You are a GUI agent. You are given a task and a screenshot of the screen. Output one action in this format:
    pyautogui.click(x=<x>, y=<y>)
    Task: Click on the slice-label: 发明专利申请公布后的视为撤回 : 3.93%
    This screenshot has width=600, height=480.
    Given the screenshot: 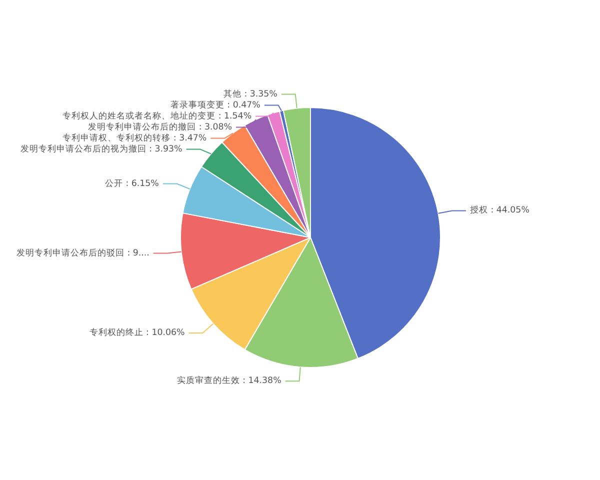 What is the action you would take?
    pyautogui.click(x=101, y=148)
    